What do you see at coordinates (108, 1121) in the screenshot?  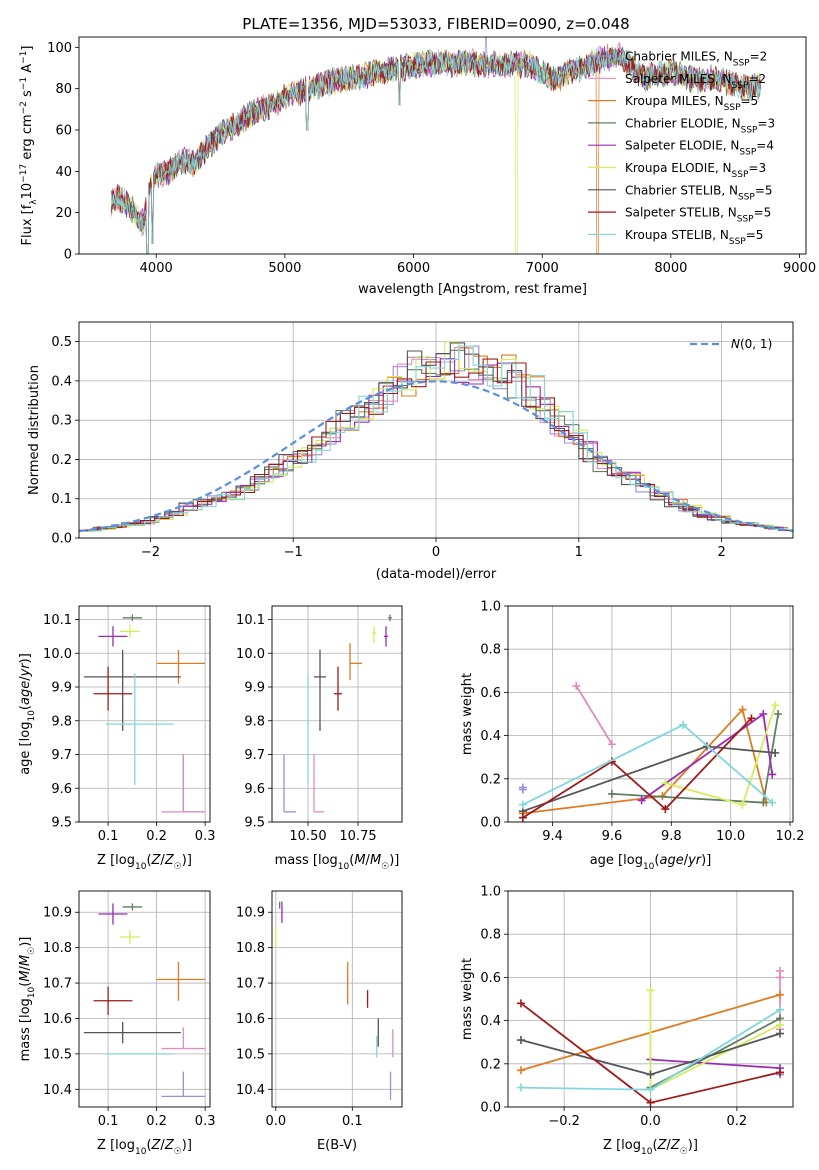 I see `x-tick-label: 0.1` at bounding box center [108, 1121].